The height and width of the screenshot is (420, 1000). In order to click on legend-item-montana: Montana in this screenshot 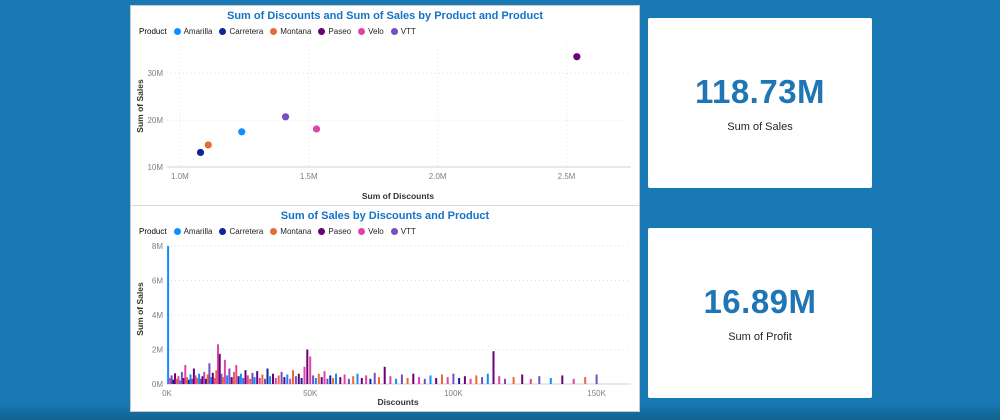, I will do `click(290, 231)`.